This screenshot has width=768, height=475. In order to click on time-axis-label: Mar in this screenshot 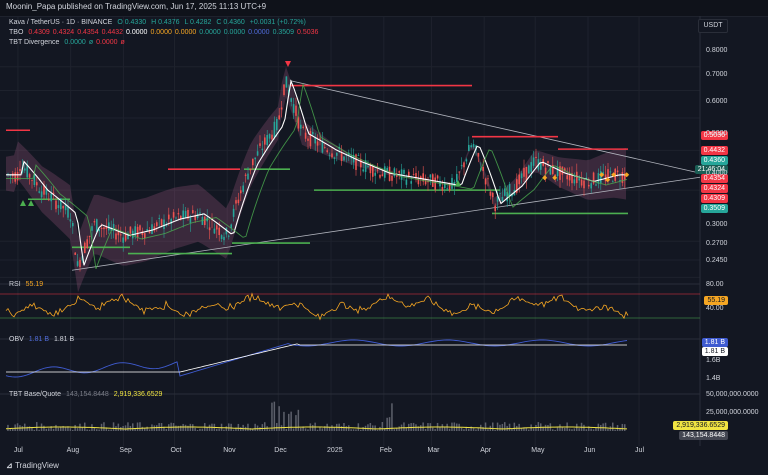, I will do `click(433, 450)`.